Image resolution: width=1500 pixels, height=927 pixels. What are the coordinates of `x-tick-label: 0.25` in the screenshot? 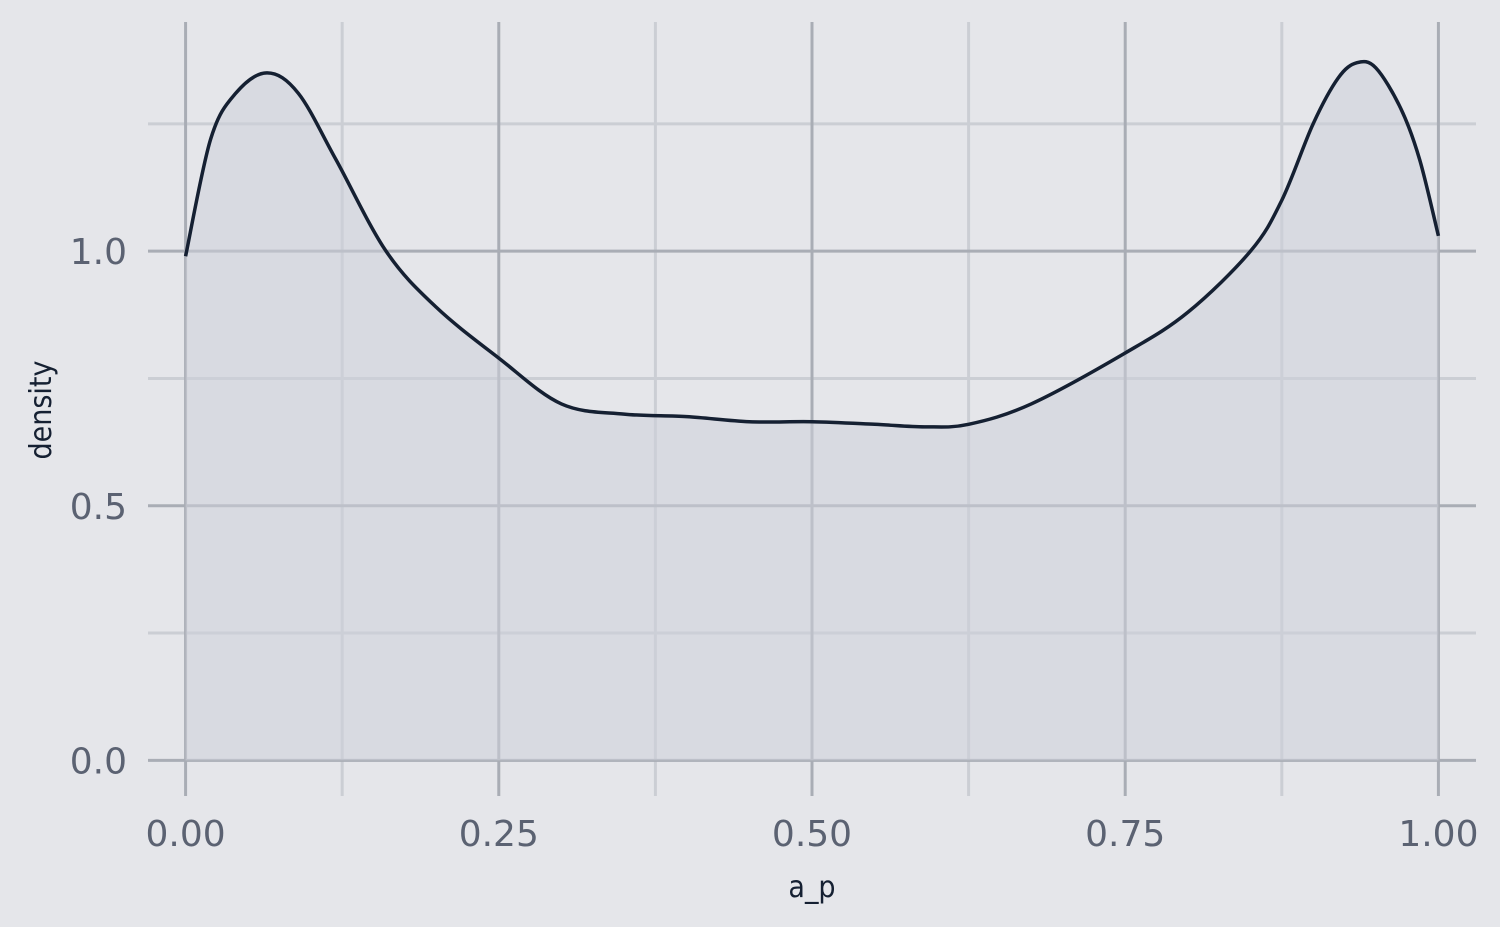 It's located at (499, 834).